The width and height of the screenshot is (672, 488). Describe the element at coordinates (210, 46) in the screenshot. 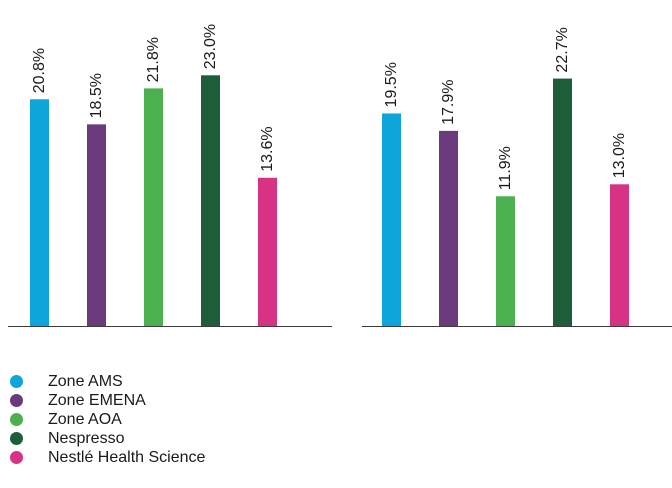

I see `data-label-nespresso: 23.0%` at that location.